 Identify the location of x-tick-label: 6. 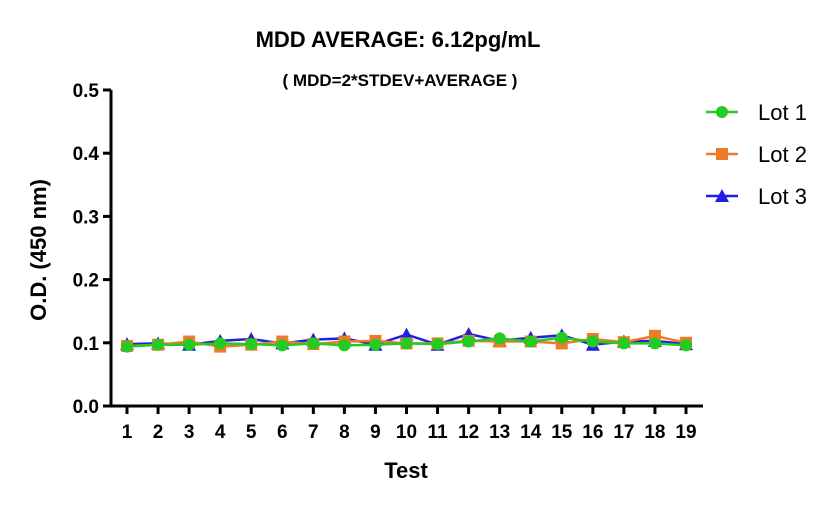
(282, 432).